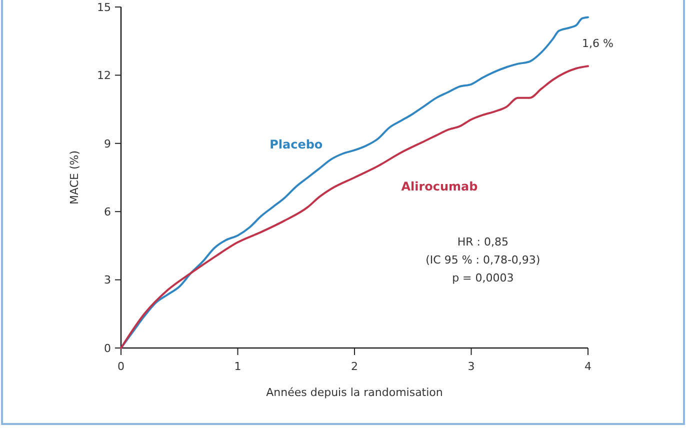 The width and height of the screenshot is (686, 430). What do you see at coordinates (107, 348) in the screenshot?
I see `y-tick-label: 0` at bounding box center [107, 348].